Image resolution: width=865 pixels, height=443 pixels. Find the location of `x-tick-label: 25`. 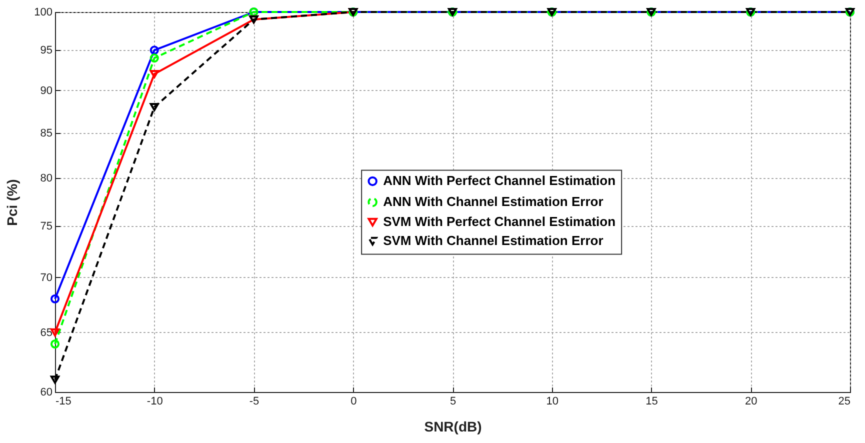

x-tick-label: 25 is located at coordinates (844, 402).